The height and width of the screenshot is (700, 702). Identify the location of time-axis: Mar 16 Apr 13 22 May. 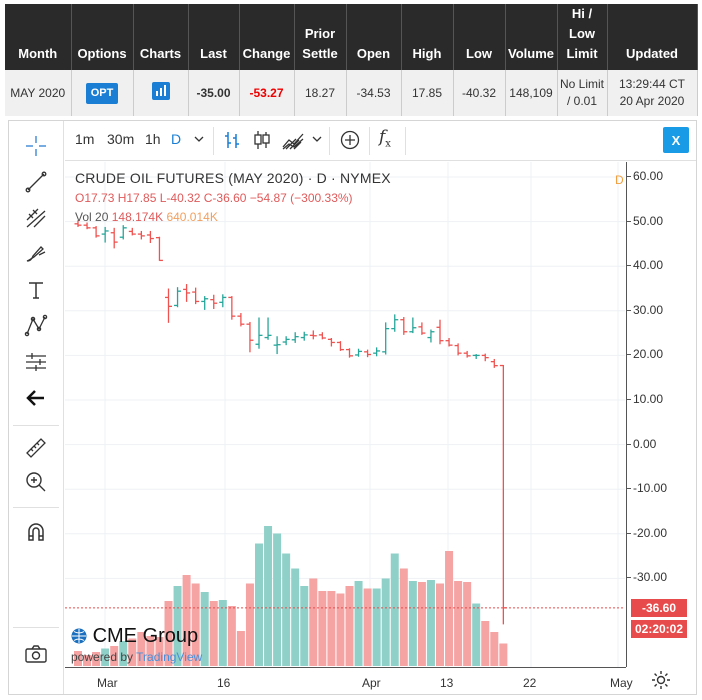
(349, 680).